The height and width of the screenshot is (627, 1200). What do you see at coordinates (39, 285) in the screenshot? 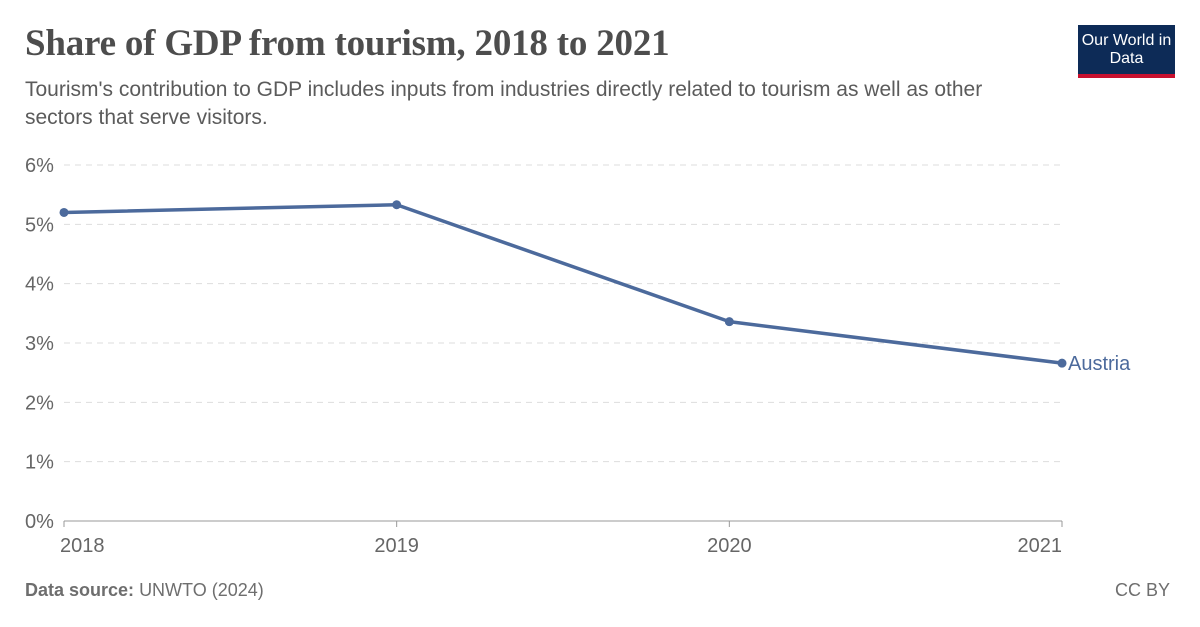
I see `y-tick-label: 4%` at bounding box center [39, 285].